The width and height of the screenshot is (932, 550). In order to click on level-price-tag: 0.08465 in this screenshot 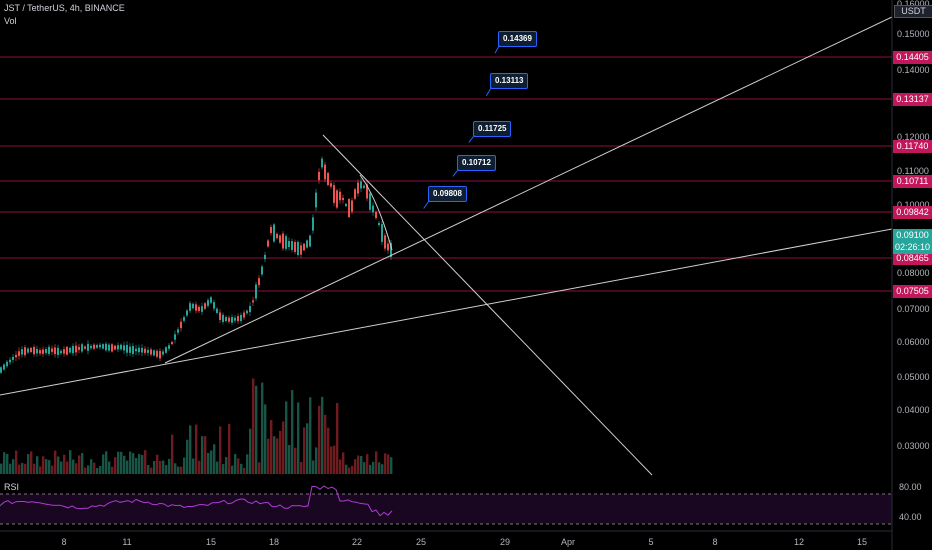, I will do `click(912, 258)`.